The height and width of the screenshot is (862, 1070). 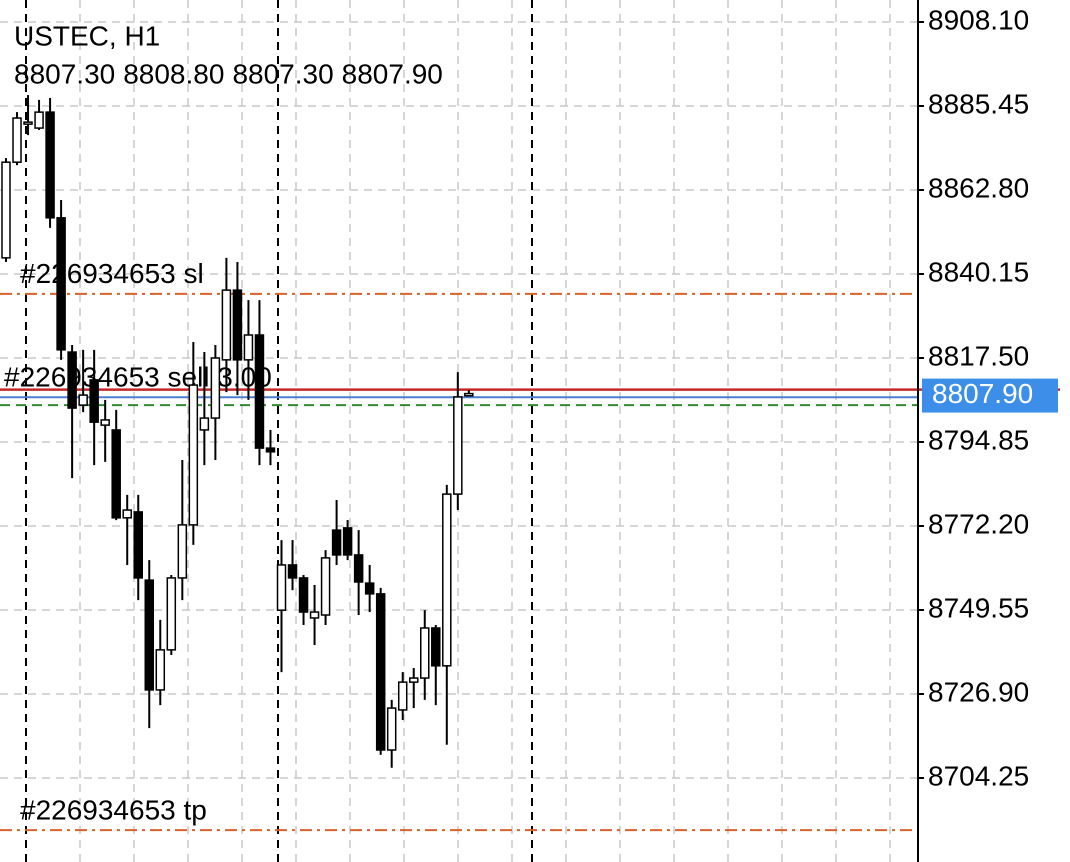 What do you see at coordinates (112, 273) in the screenshot?
I see `trade-level-label: #226934653 sl` at bounding box center [112, 273].